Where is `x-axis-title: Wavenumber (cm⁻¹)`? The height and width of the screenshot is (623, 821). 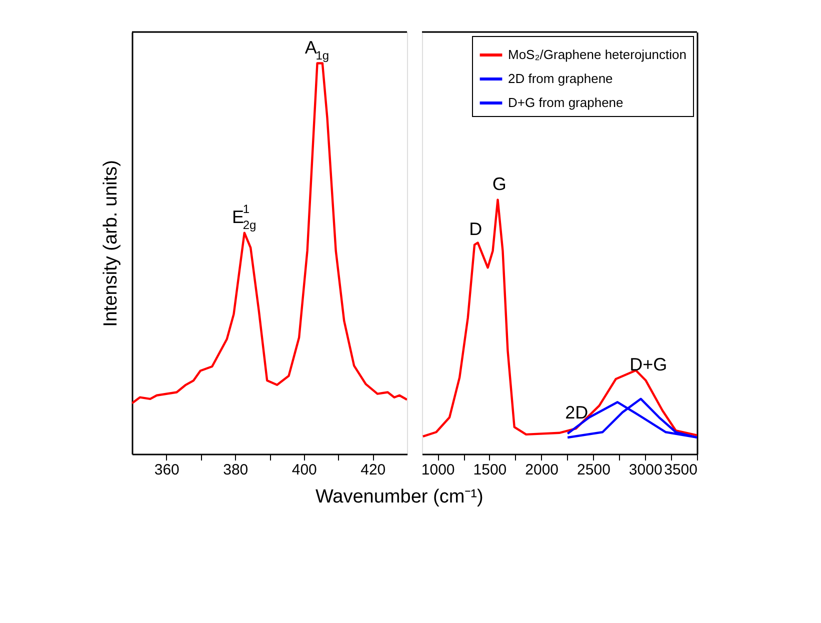 x-axis-title: Wavenumber (cm⁻¹) is located at coordinates (399, 497).